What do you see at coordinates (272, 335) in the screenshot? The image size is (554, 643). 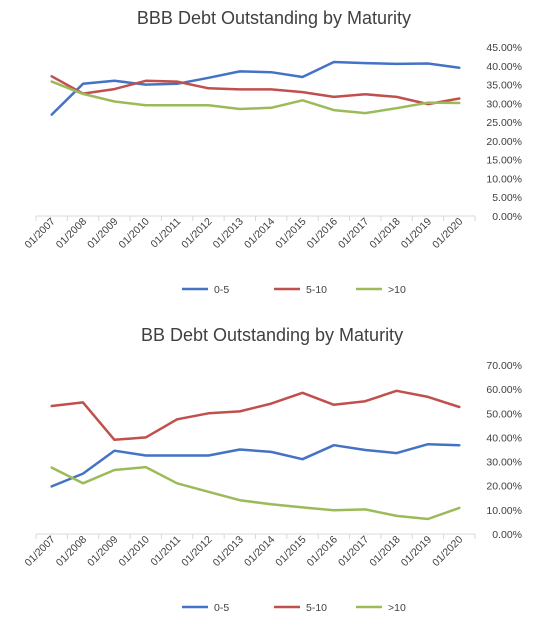 I see `chart-title: BB Debt Outstanding by Maturity` at bounding box center [272, 335].